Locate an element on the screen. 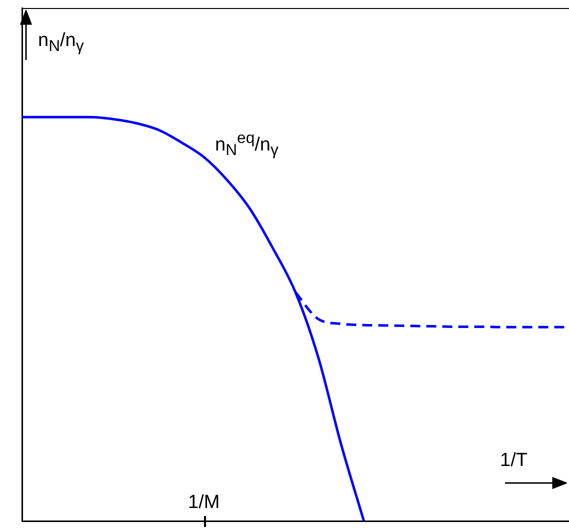 The image size is (569, 529). y-axis-title: n$_{N}$/n$_{γ}$ is located at coordinates (61, 43).